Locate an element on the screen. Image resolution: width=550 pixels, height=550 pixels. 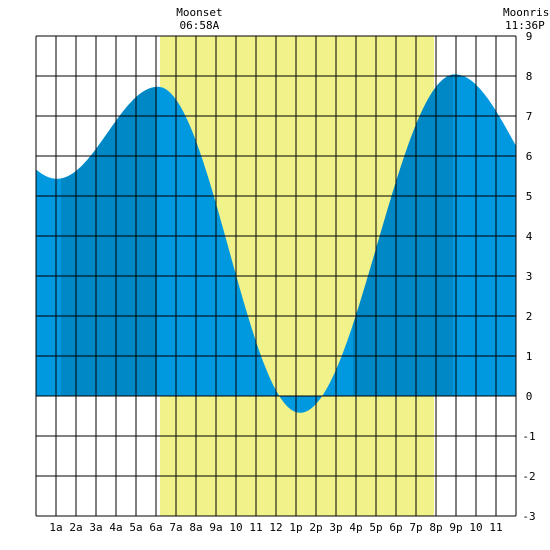
y-tick-label: 9 is located at coordinates (529, 36).